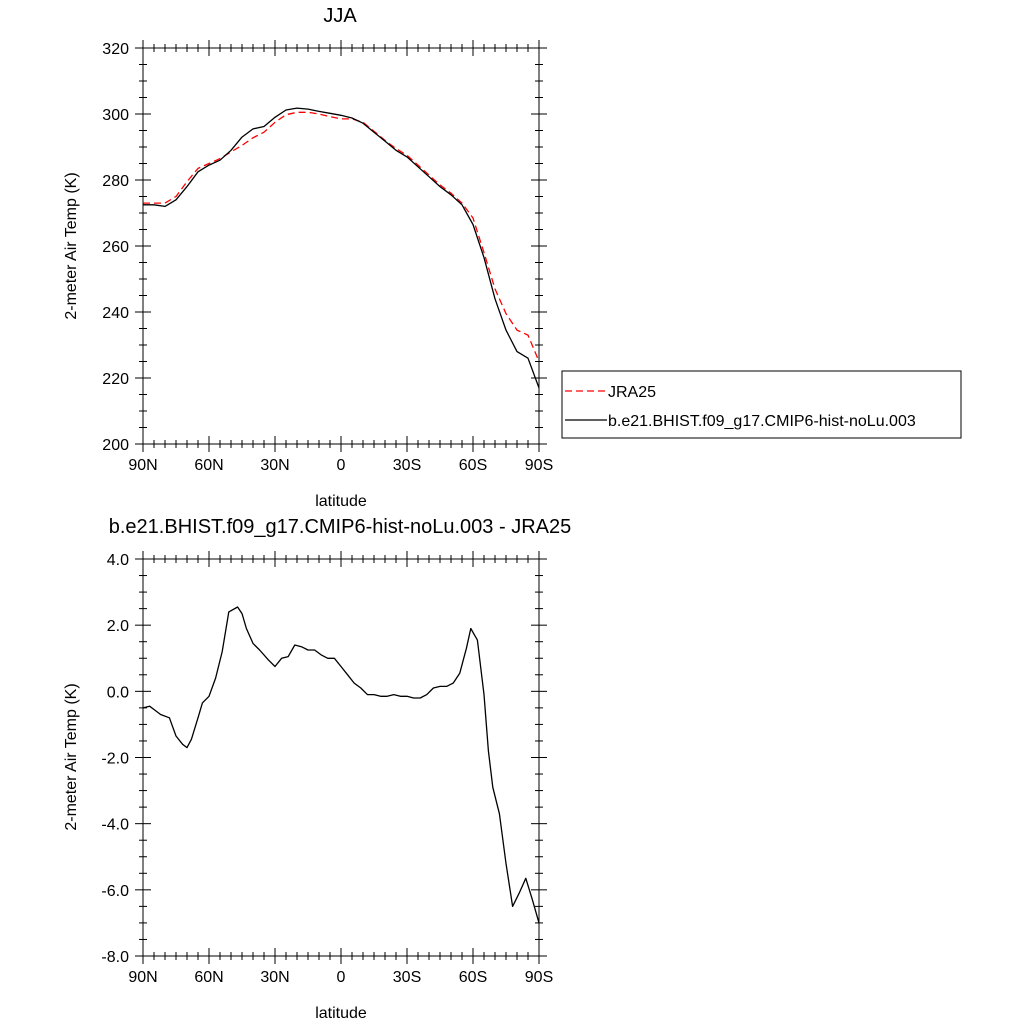 This screenshot has width=1024, height=1024. What do you see at coordinates (341, 501) in the screenshot?
I see `top-x-axis-label: latitude` at bounding box center [341, 501].